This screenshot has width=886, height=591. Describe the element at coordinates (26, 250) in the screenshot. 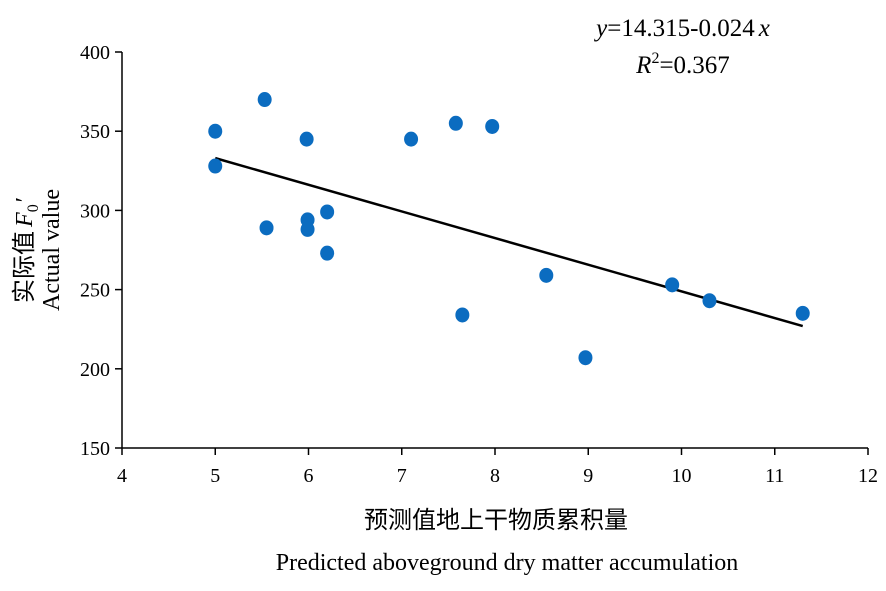

I see `y-axis-title-cn: 实际值F0′` at that location.